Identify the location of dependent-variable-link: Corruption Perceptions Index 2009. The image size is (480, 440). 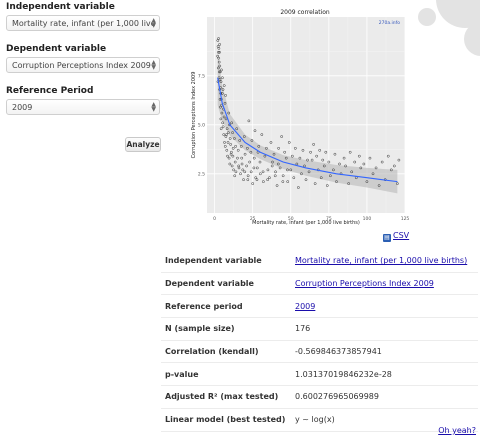
(364, 284).